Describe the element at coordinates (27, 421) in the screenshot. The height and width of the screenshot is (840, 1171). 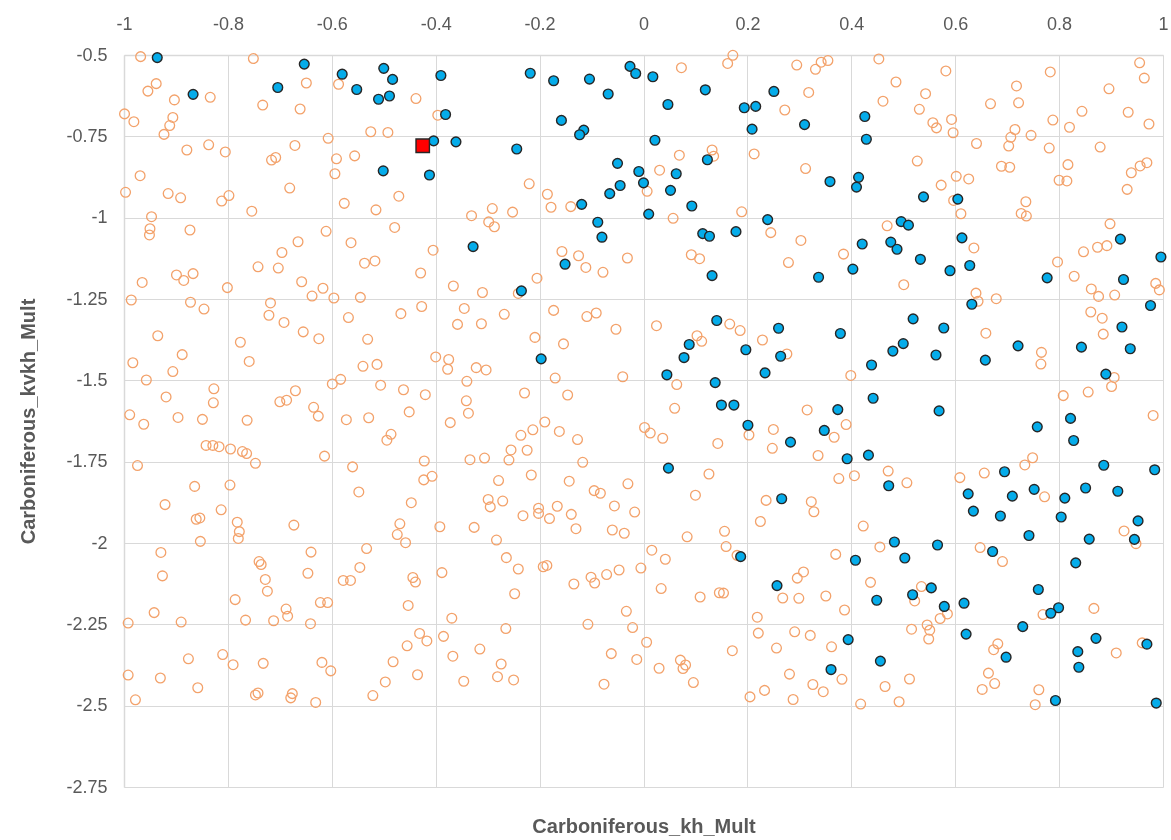
I see `y-axis-title: Carboniferous_kvkh_Mult` at that location.